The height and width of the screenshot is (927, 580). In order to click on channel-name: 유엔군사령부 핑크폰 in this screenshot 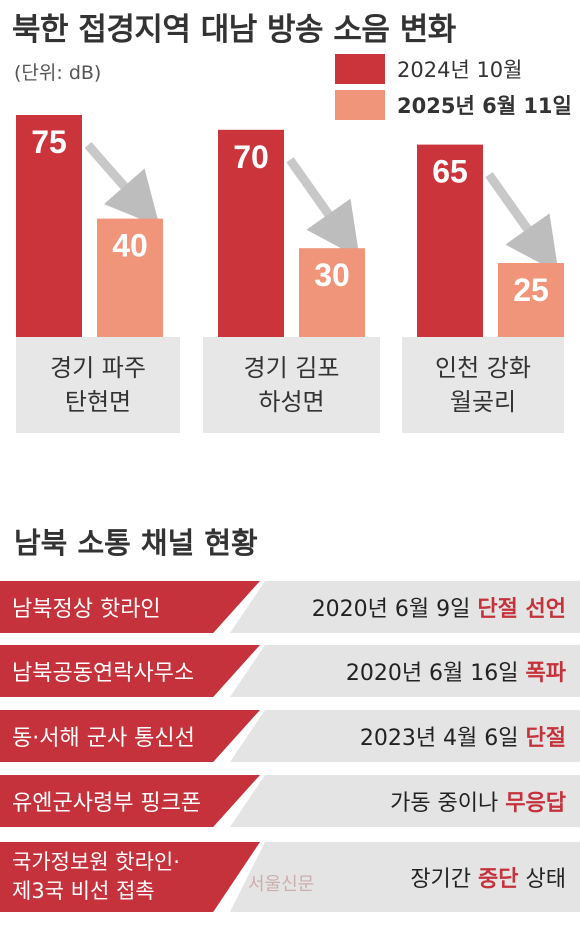, I will do `click(107, 803)`.